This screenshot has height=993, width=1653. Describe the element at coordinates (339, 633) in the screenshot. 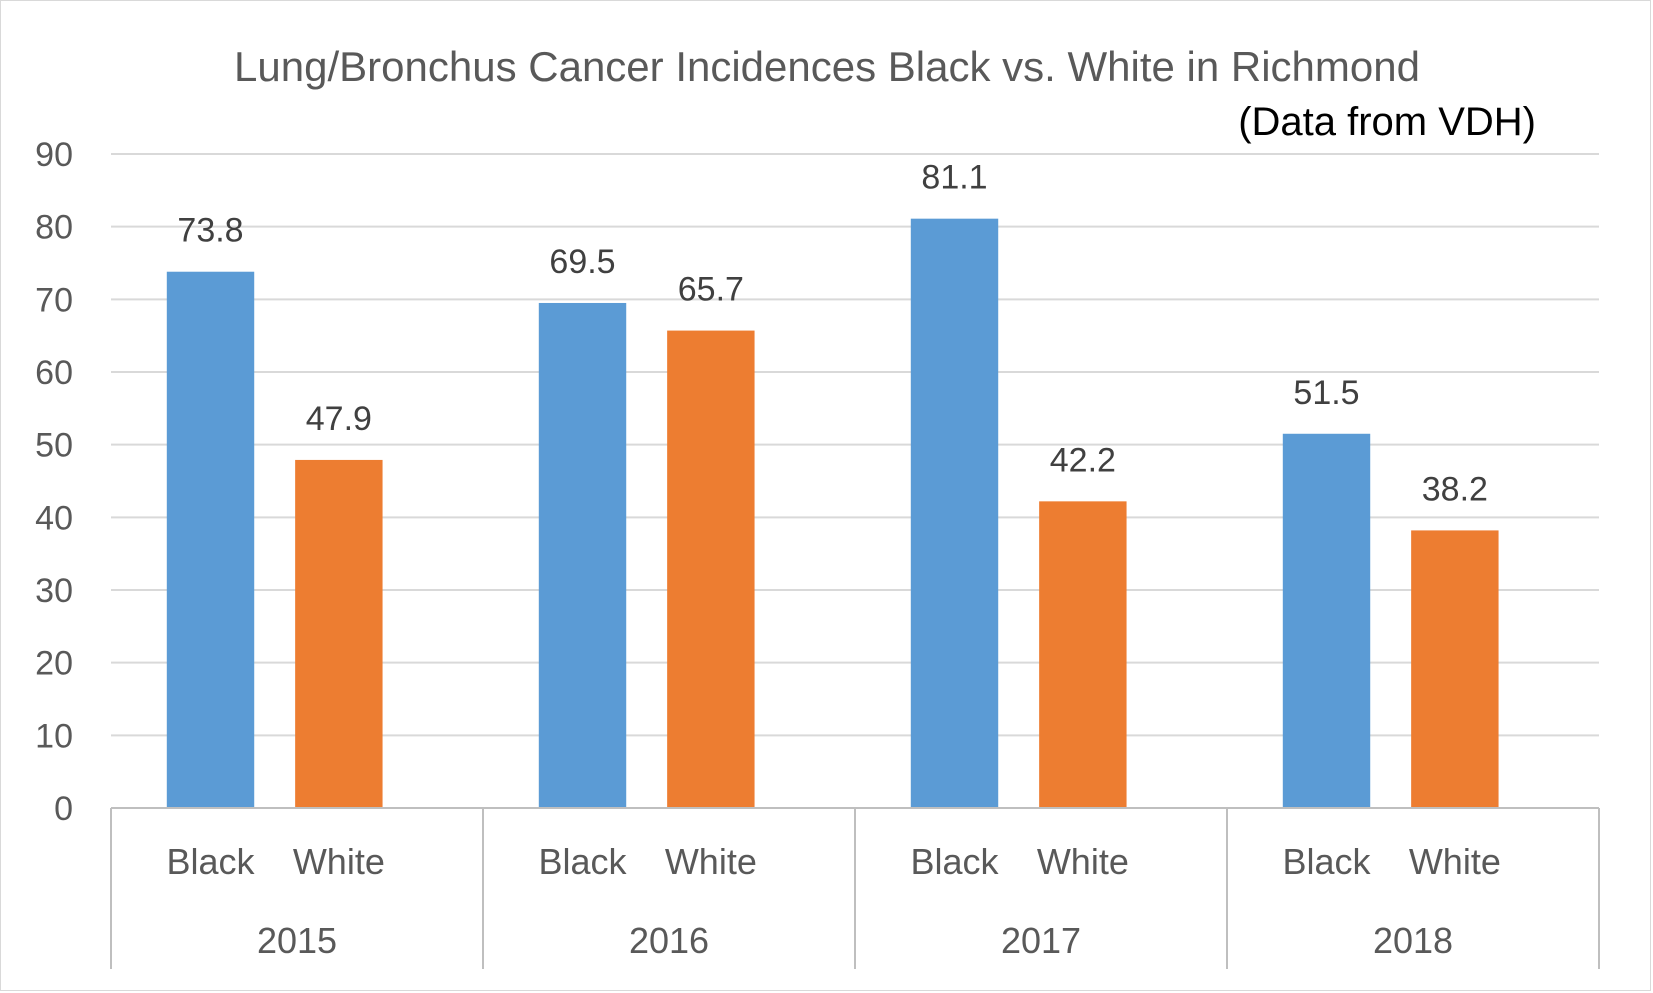

I see `bar-white-2015` at that location.